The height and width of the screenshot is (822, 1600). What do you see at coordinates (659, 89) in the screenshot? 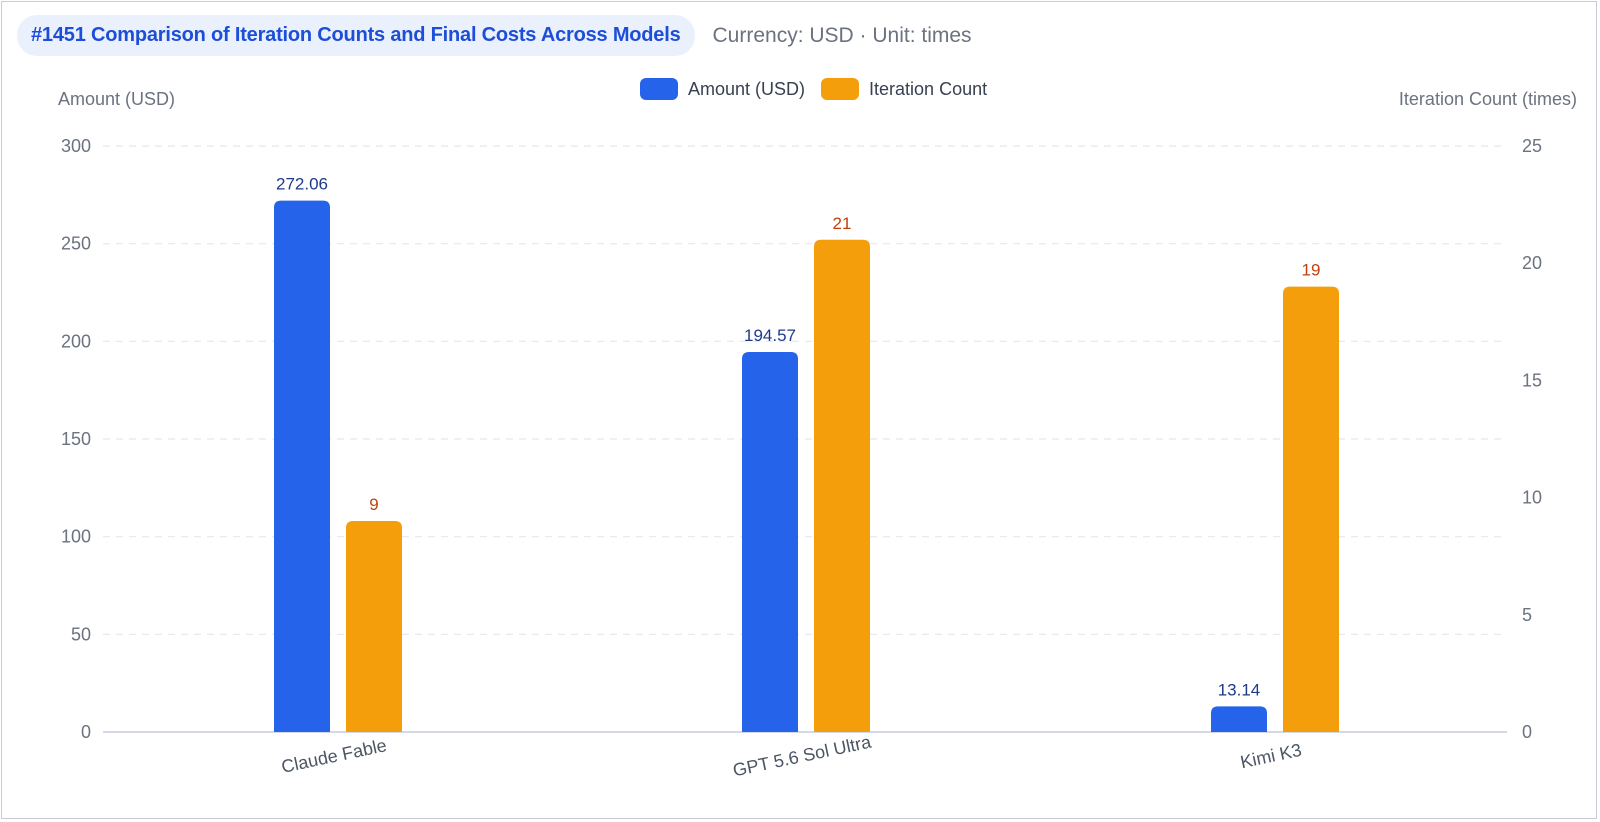
I see `legend-swatch-amount` at bounding box center [659, 89].